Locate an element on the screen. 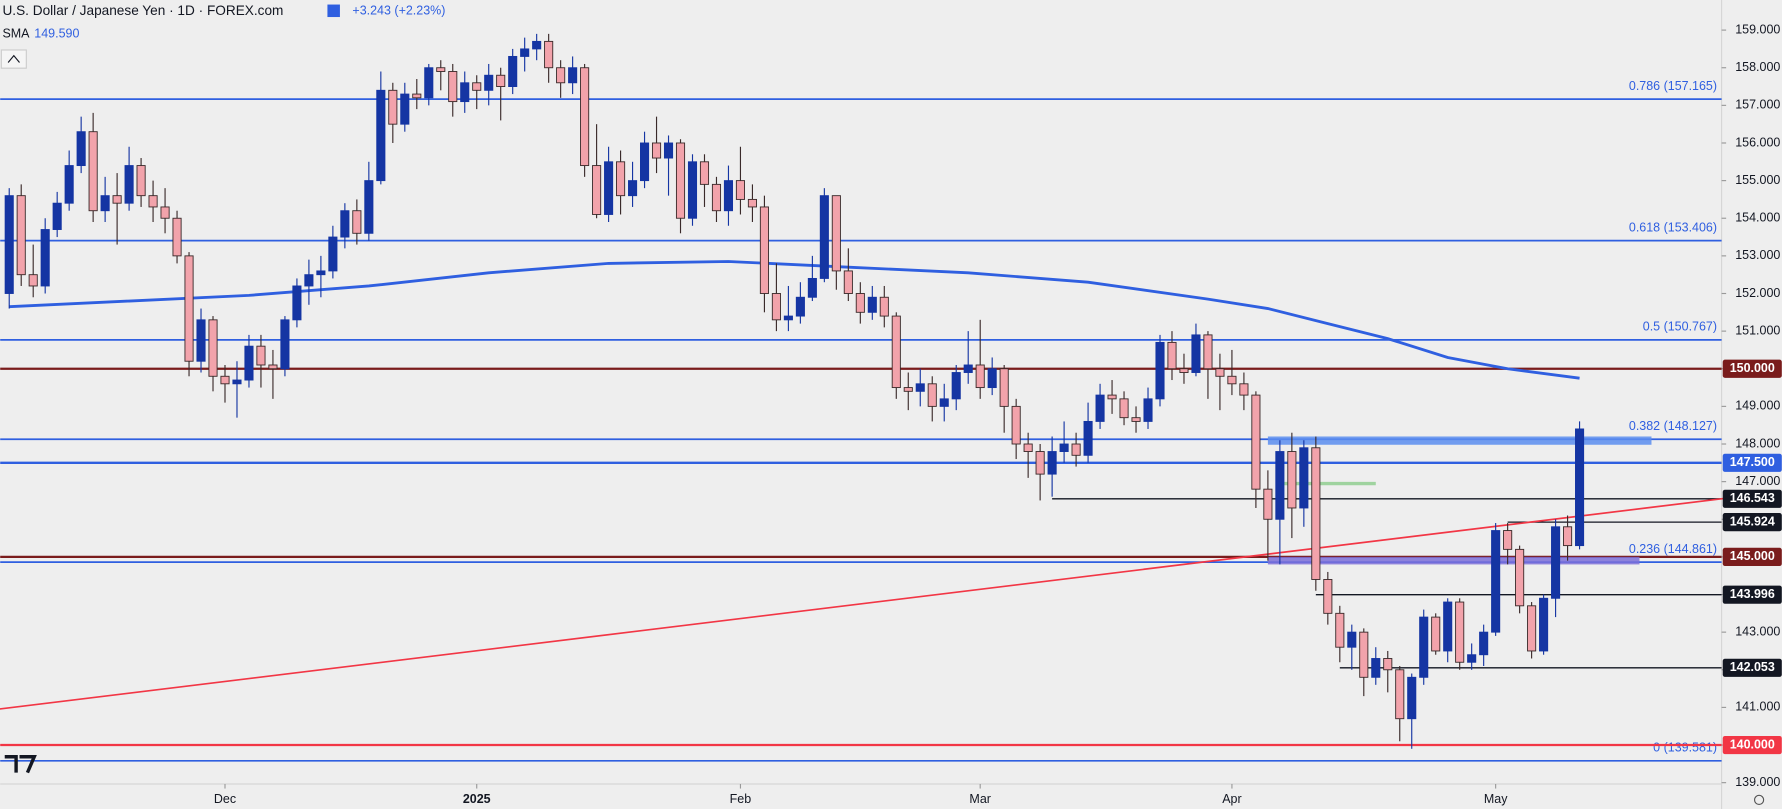  price-badge-label: 145.924 is located at coordinates (1752, 521).